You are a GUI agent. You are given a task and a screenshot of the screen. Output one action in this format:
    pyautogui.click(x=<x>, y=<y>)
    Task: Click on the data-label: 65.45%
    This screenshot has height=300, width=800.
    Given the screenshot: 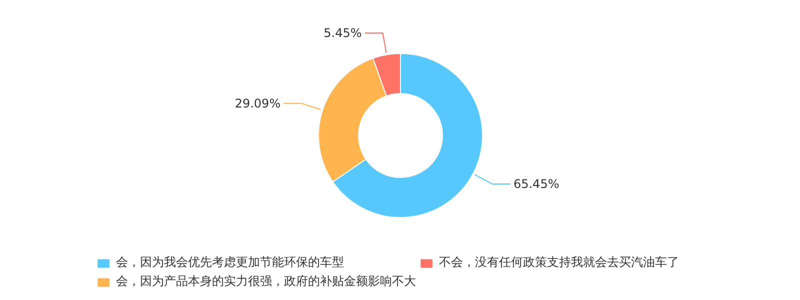 What is the action you would take?
    pyautogui.click(x=536, y=184)
    